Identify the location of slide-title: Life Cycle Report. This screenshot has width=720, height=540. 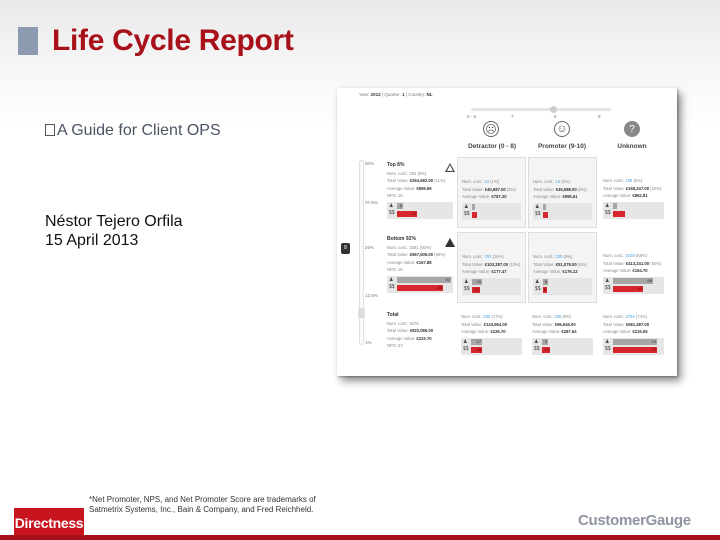
(173, 40).